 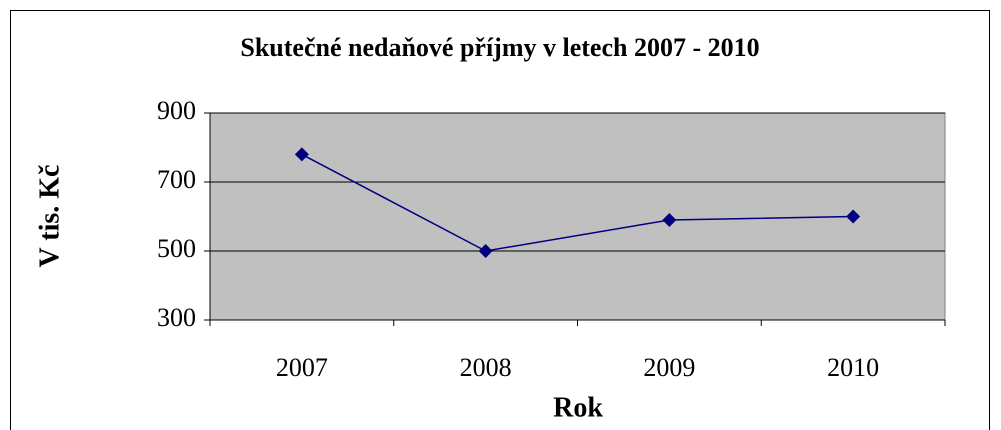 I want to click on x-tick-label: 2010, so click(x=853, y=367).